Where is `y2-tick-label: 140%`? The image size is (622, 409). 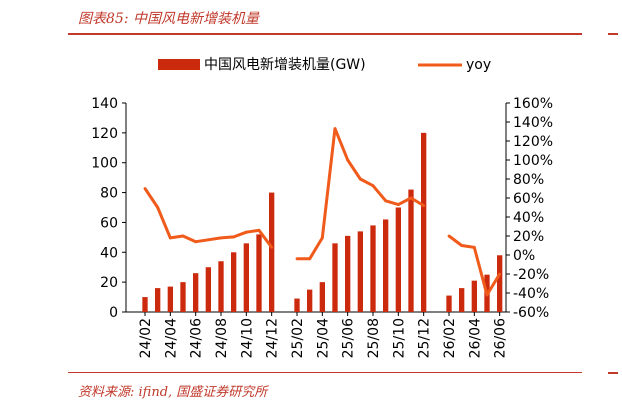 y2-tick-label: 140% is located at coordinates (533, 123).